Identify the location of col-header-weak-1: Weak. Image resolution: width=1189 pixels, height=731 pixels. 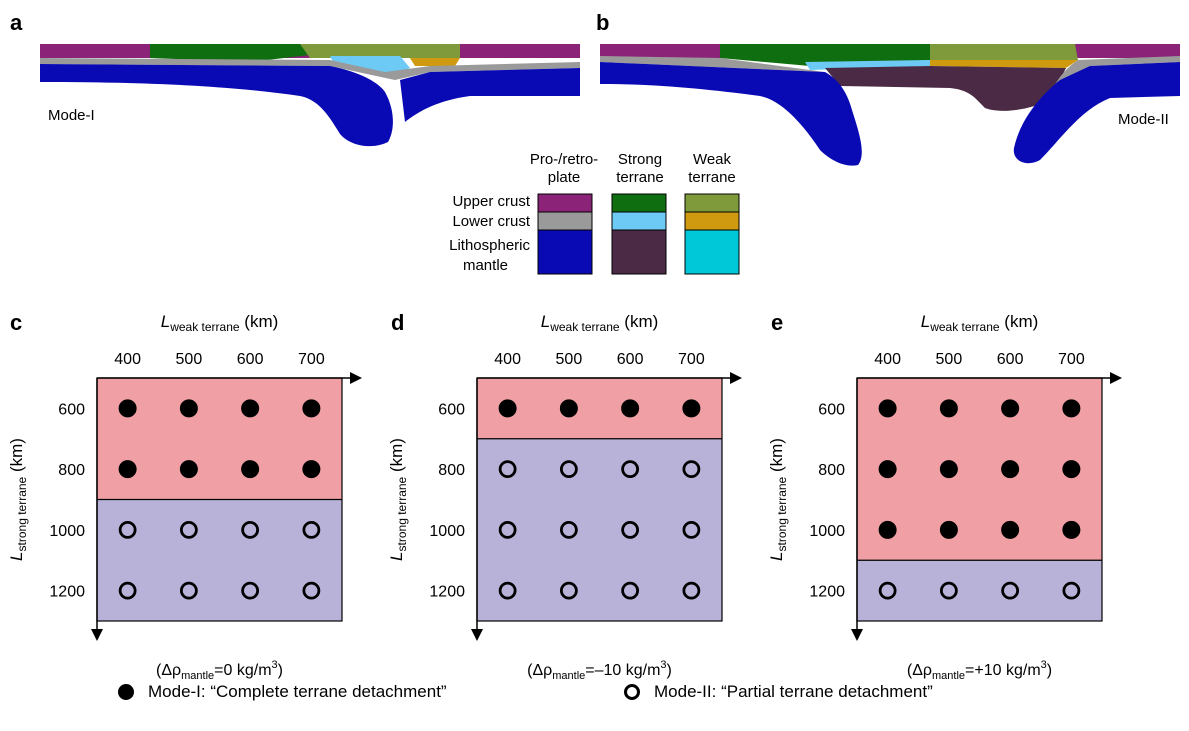
(712, 159).